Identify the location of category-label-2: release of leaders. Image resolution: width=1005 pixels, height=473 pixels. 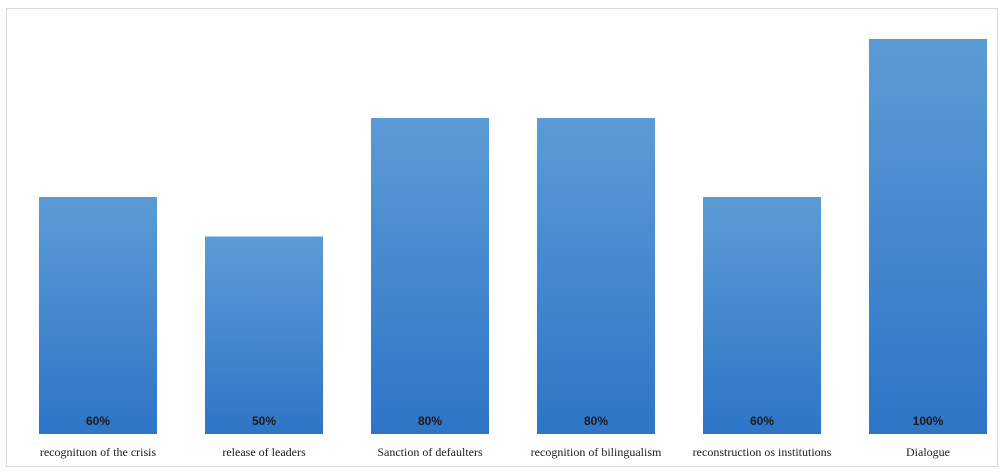
(264, 452).